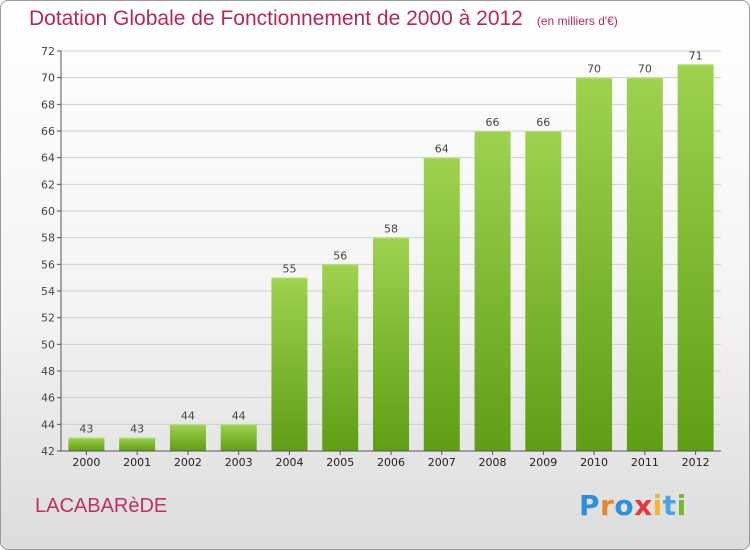 This screenshot has height=550, width=750. I want to click on bar-2011, so click(644, 264).